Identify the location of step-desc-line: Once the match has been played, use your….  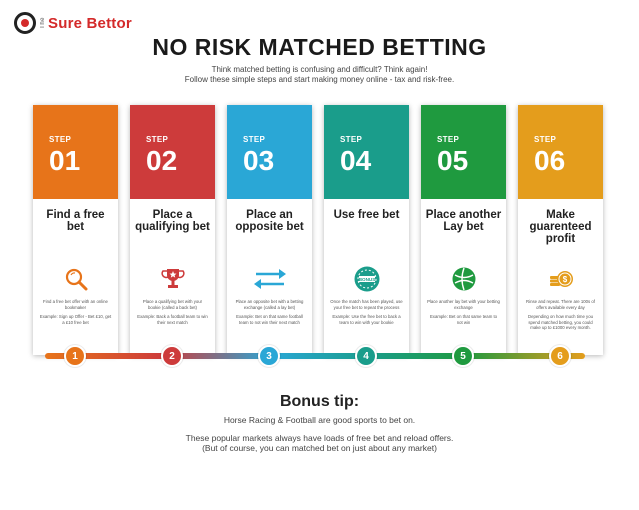
(366, 304).